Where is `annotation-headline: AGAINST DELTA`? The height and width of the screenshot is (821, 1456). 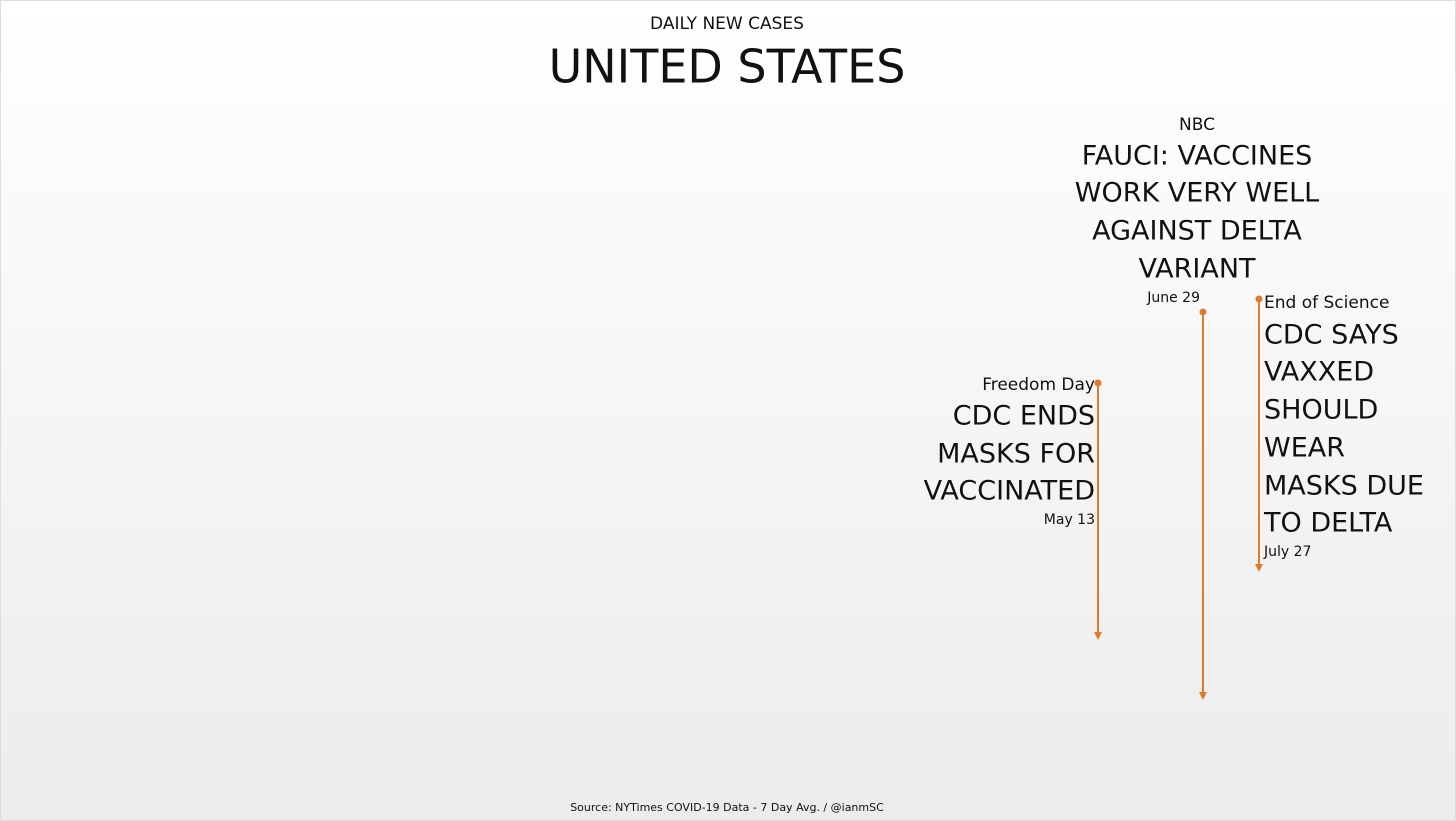
annotation-headline: AGAINST DELTA is located at coordinates (1197, 231).